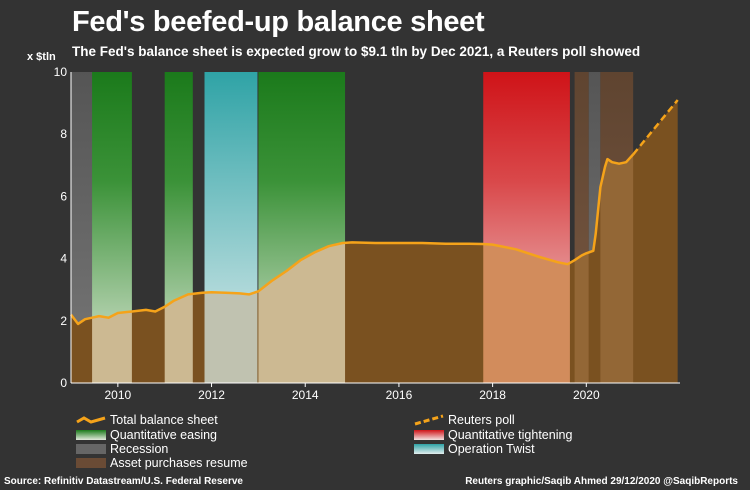 The image size is (750, 490). I want to click on x-tick-label: 2018, so click(492, 395).